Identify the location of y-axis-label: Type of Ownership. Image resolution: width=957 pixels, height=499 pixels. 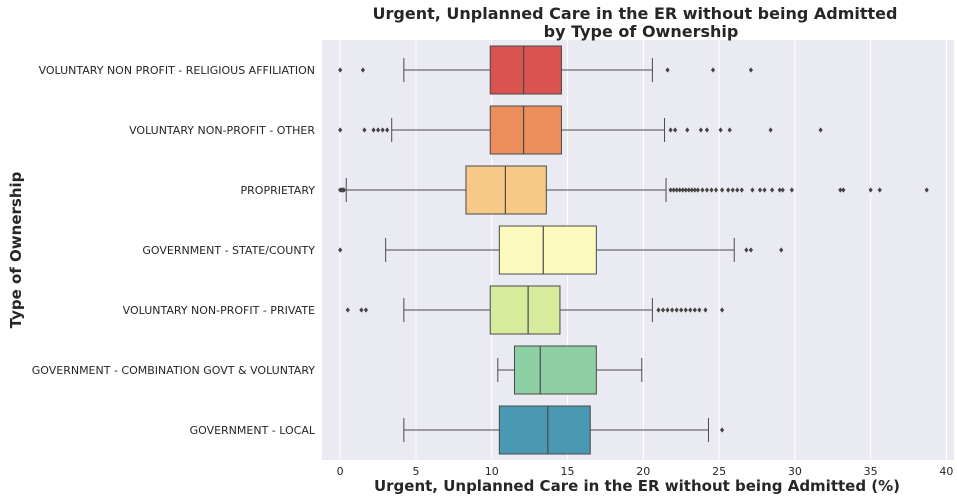
(16, 249).